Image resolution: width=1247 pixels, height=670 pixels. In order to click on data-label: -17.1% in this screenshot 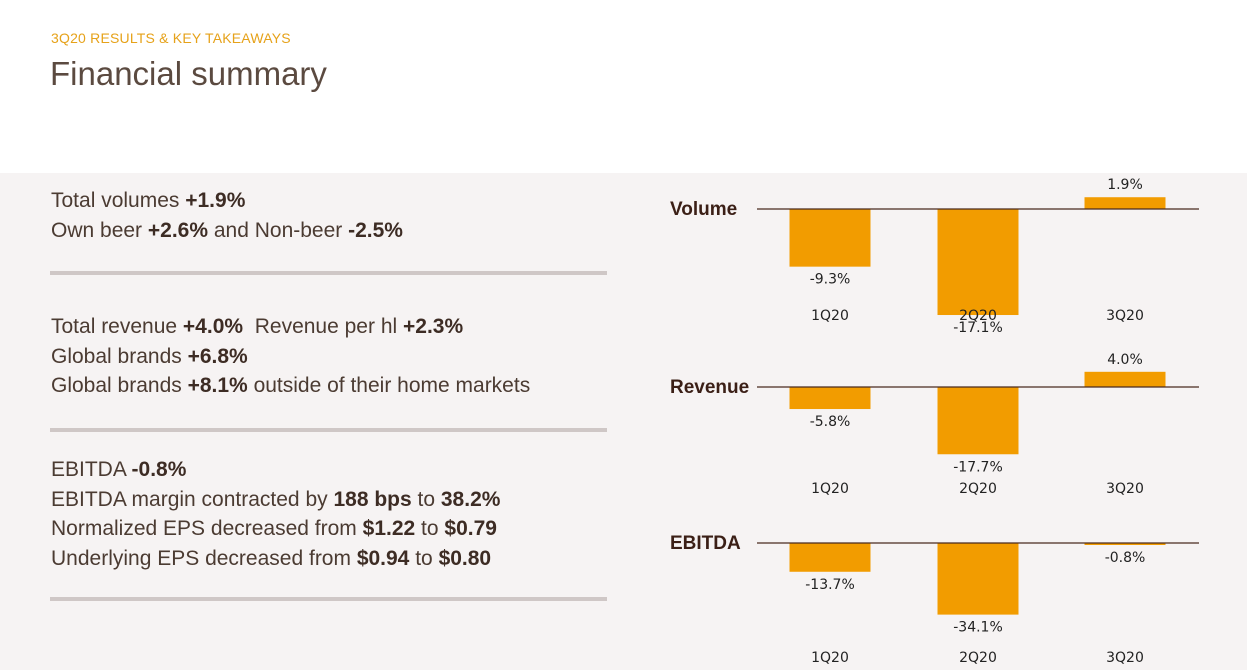, I will do `click(978, 328)`.